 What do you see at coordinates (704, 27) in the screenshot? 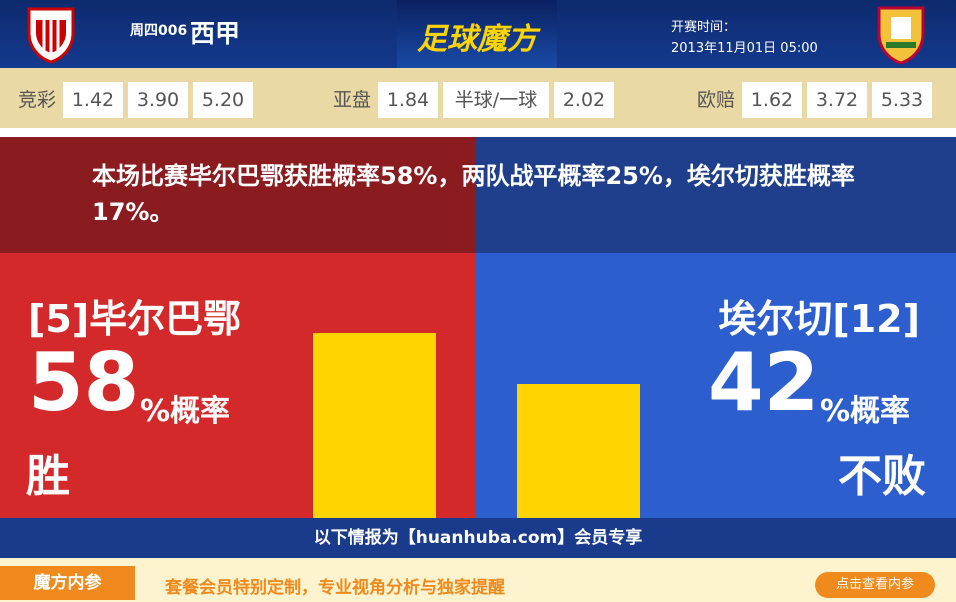
I see `kickoff-label: 开赛时间：` at bounding box center [704, 27].